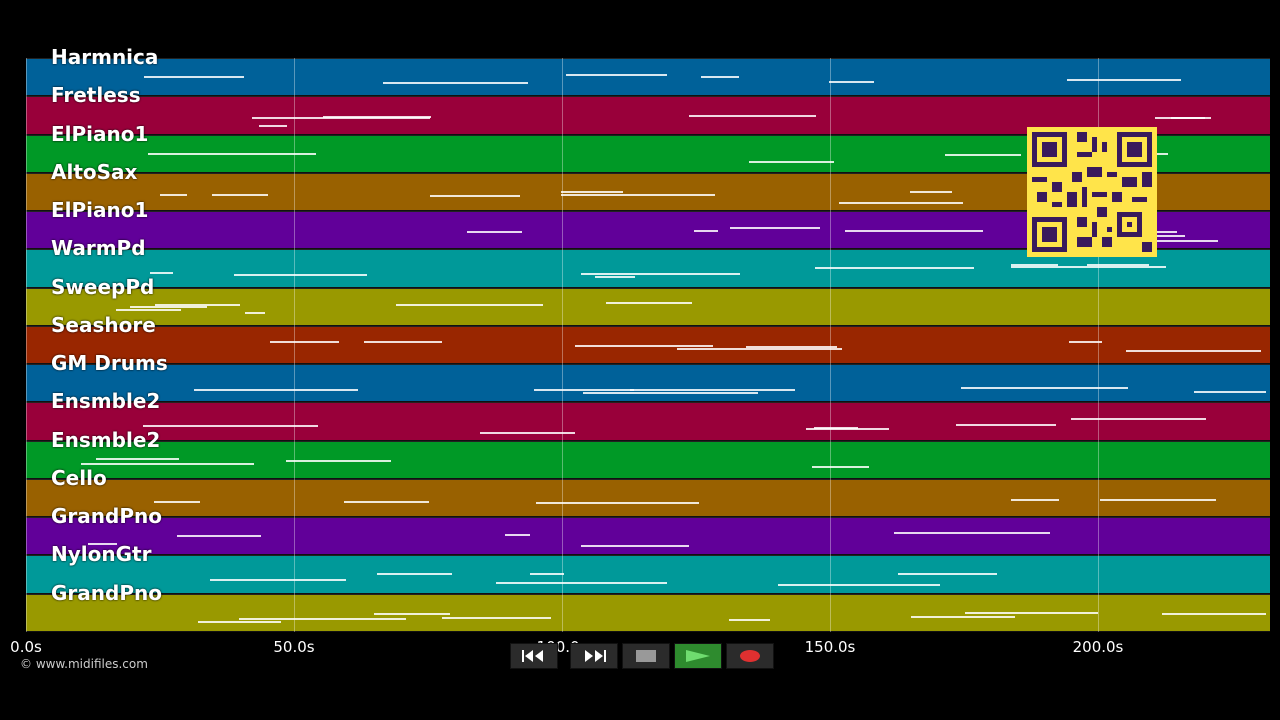 This screenshot has height=720, width=1280. Describe the element at coordinates (105, 57) in the screenshot. I see `track-name-label: Harmnica` at that location.